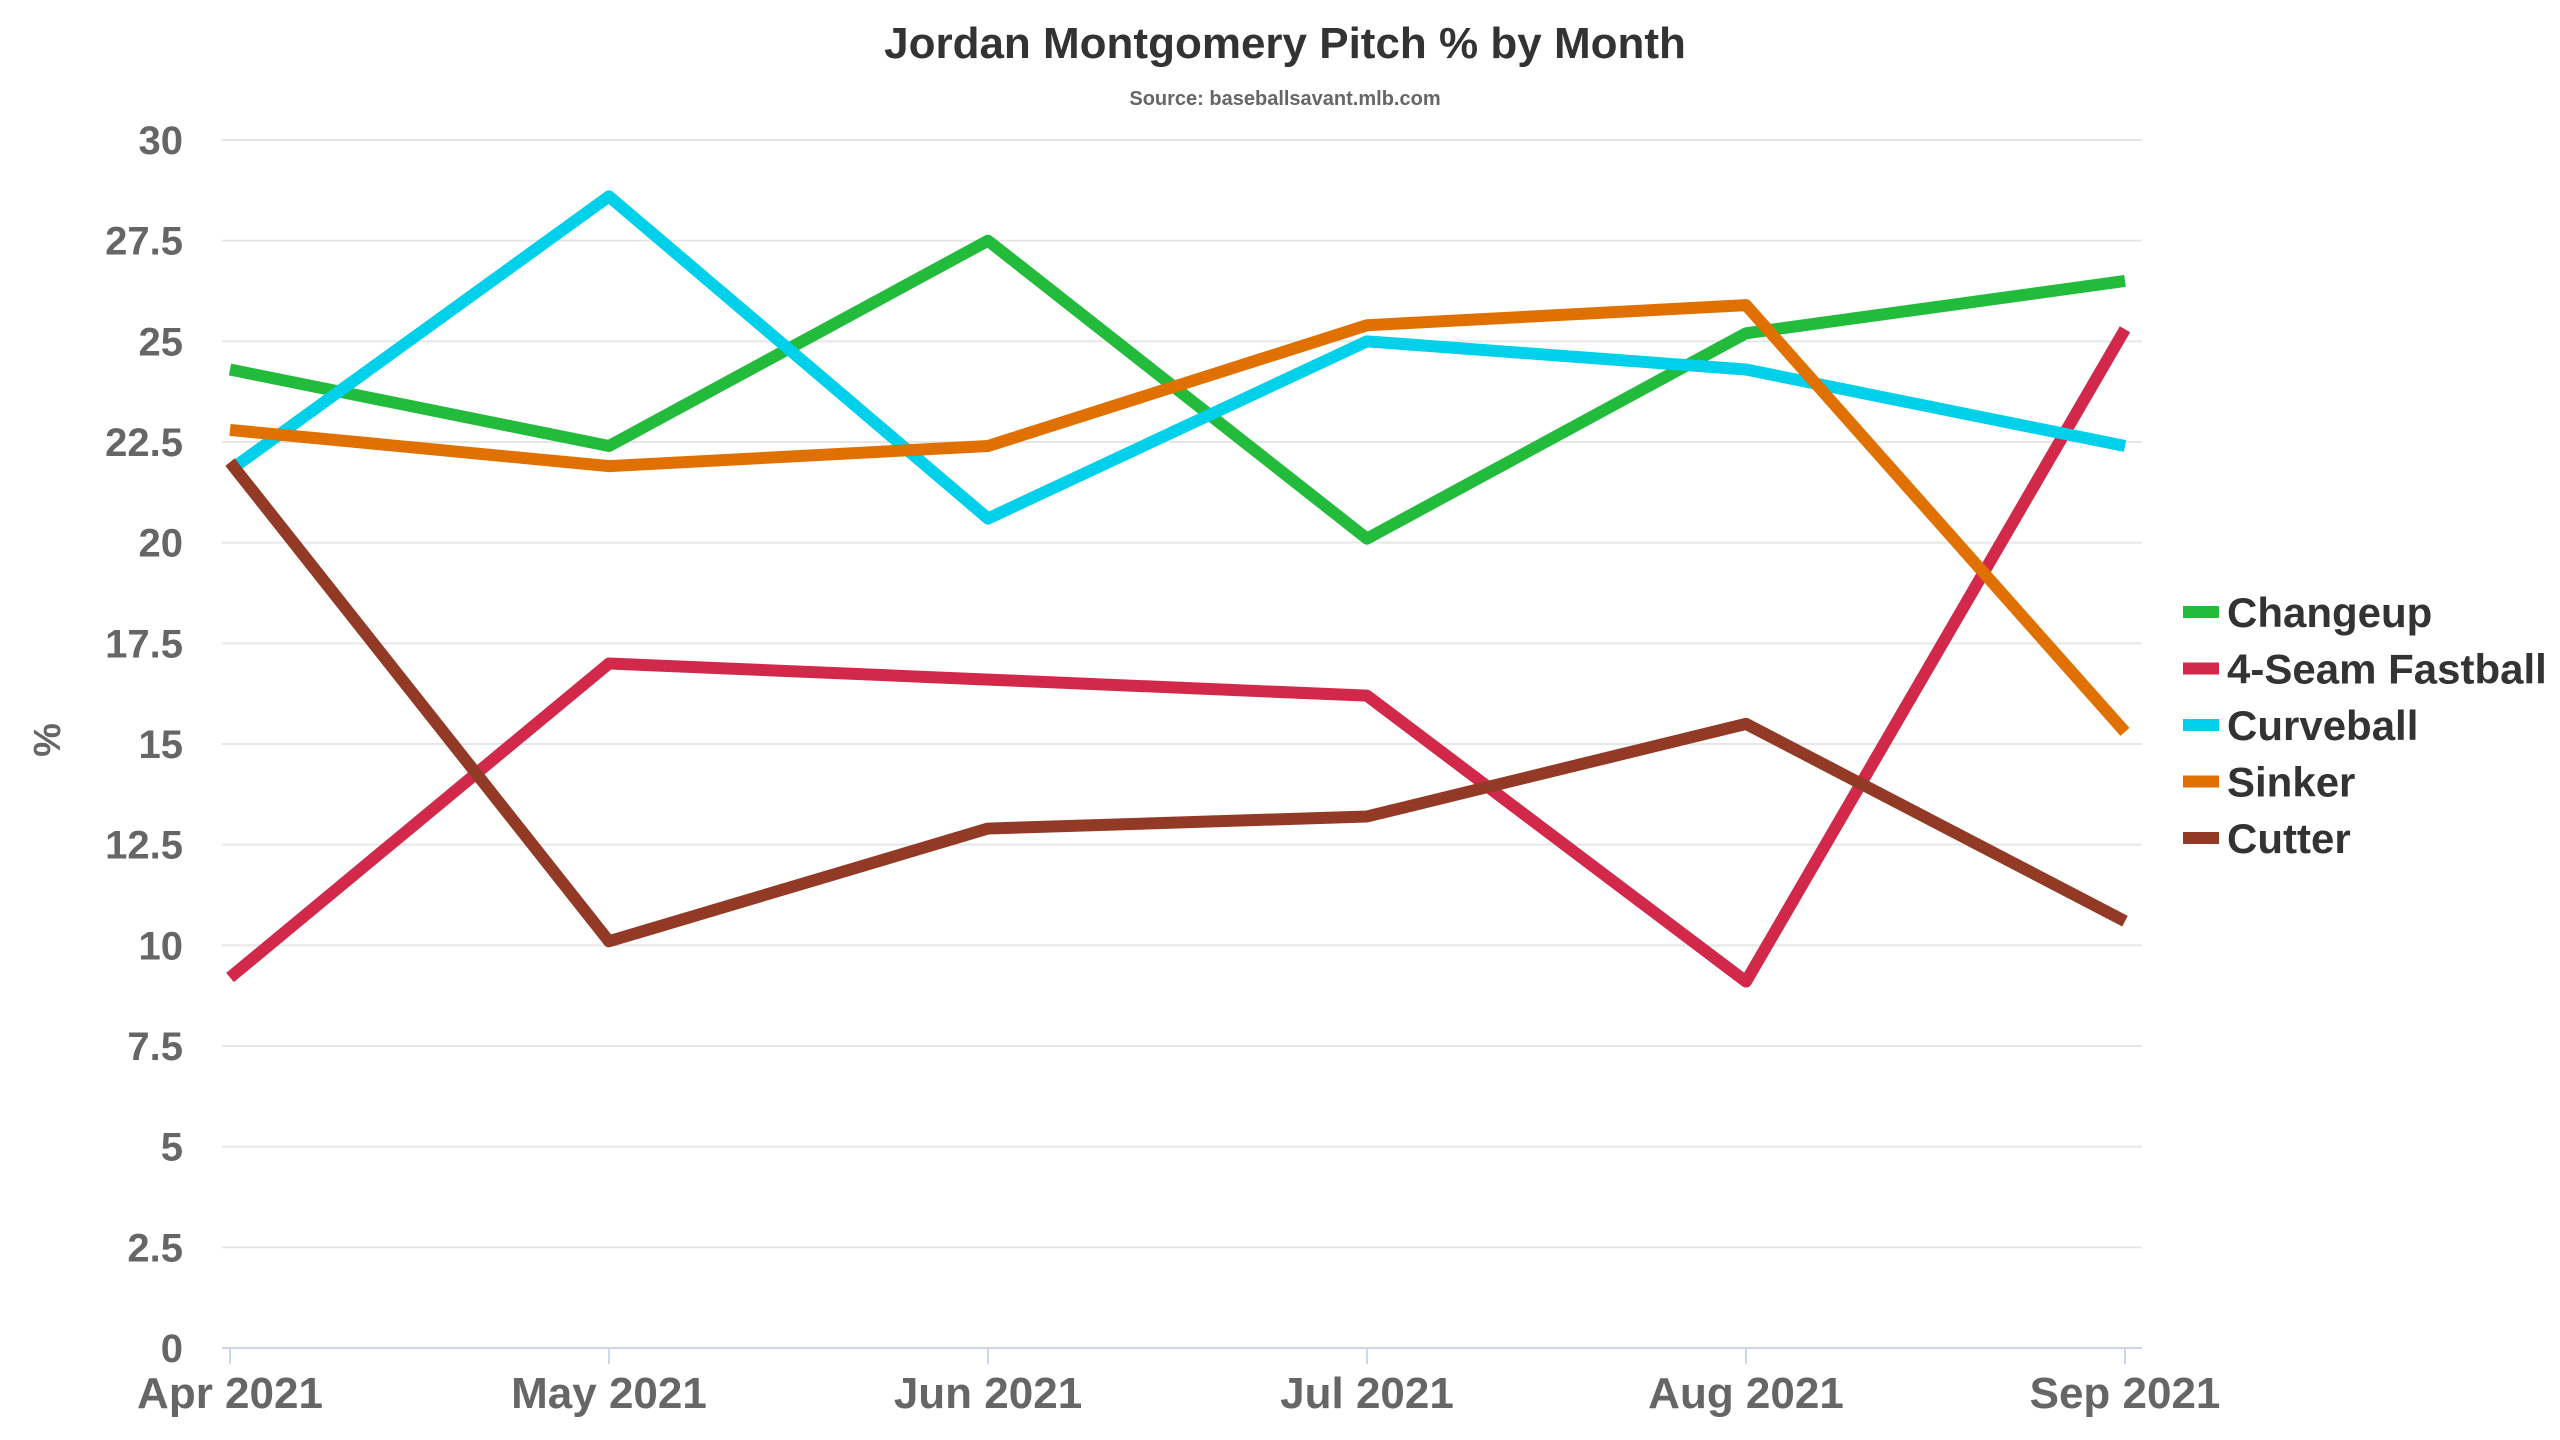 The height and width of the screenshot is (1440, 2560). Describe the element at coordinates (161, 946) in the screenshot. I see `y-tick-label: 10` at that location.